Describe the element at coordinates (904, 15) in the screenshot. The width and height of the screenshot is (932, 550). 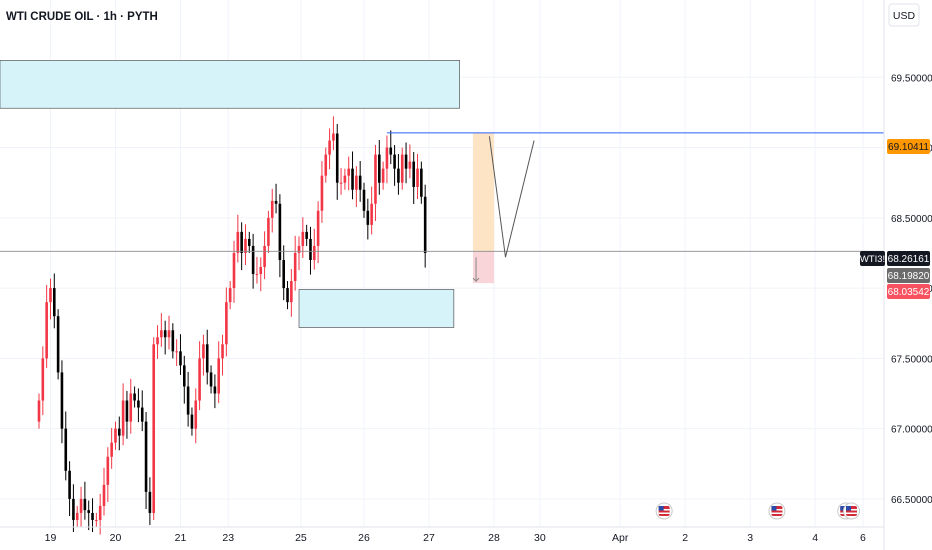
I see `currency-button: USD` at that location.